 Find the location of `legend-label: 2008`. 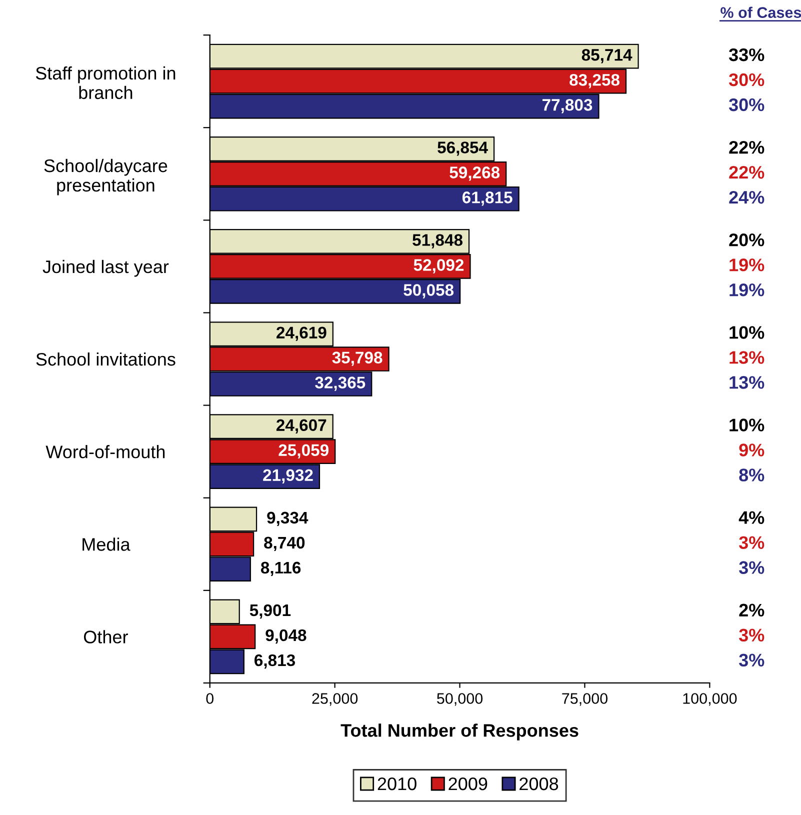

legend-label: 2008 is located at coordinates (539, 783).